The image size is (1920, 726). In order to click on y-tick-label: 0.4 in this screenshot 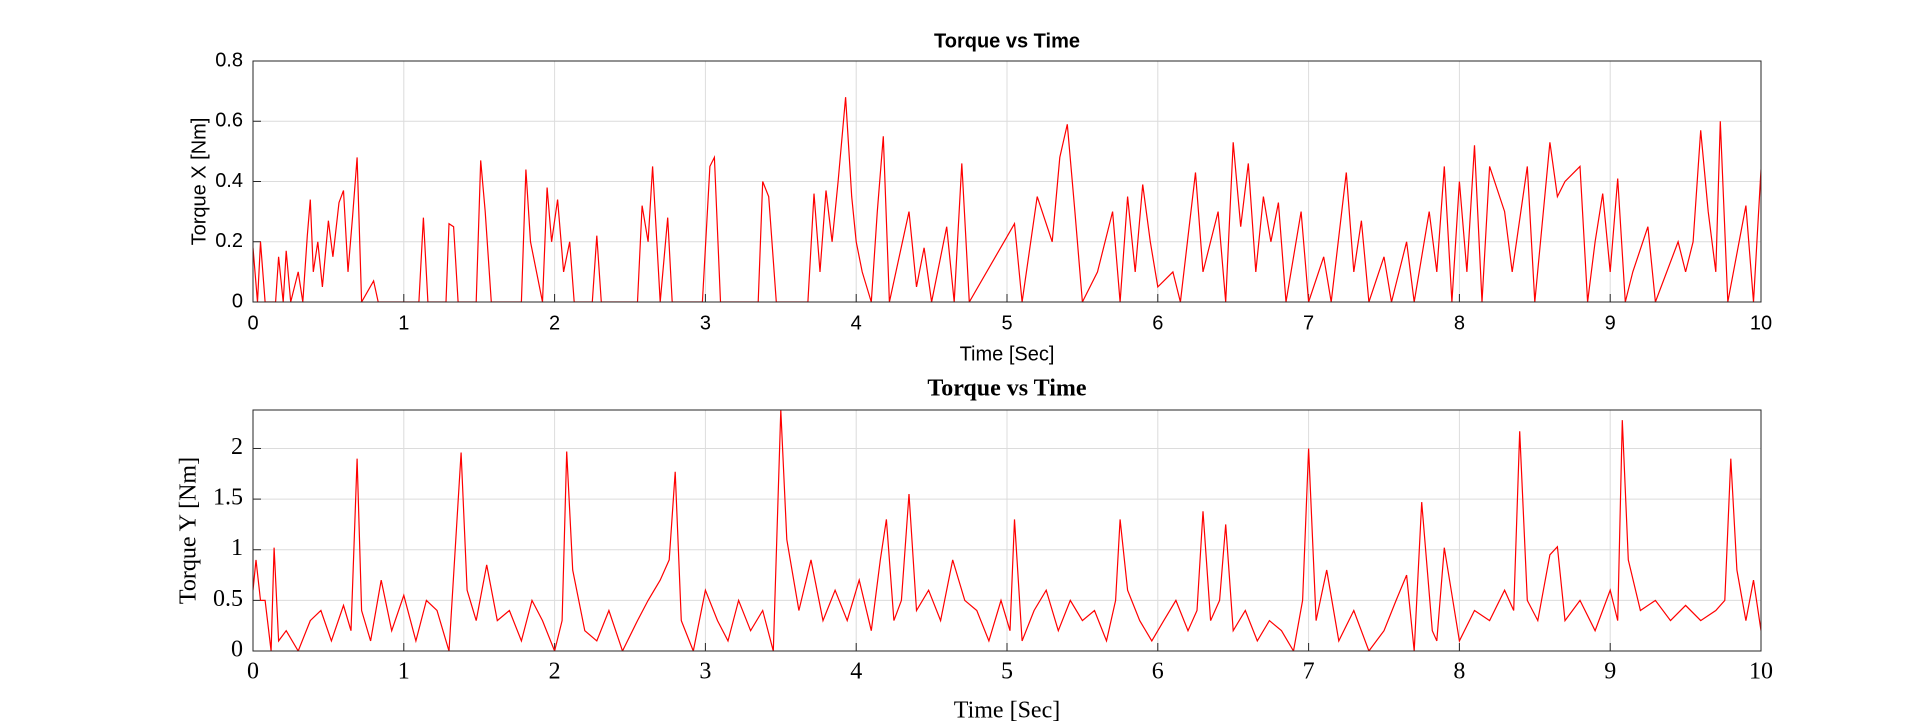, I will do `click(229, 181)`.